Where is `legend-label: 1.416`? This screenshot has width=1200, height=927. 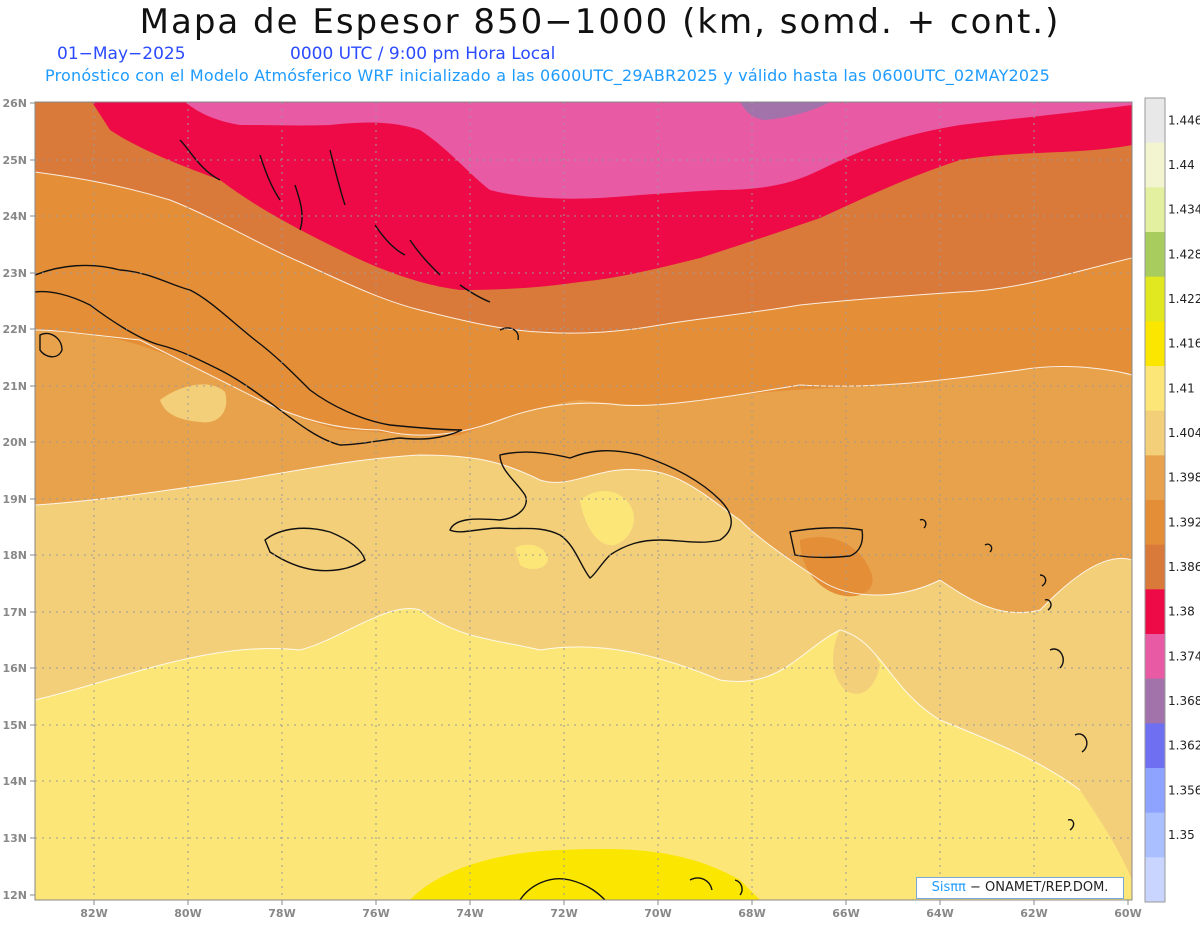 legend-label: 1.416 is located at coordinates (1184, 344).